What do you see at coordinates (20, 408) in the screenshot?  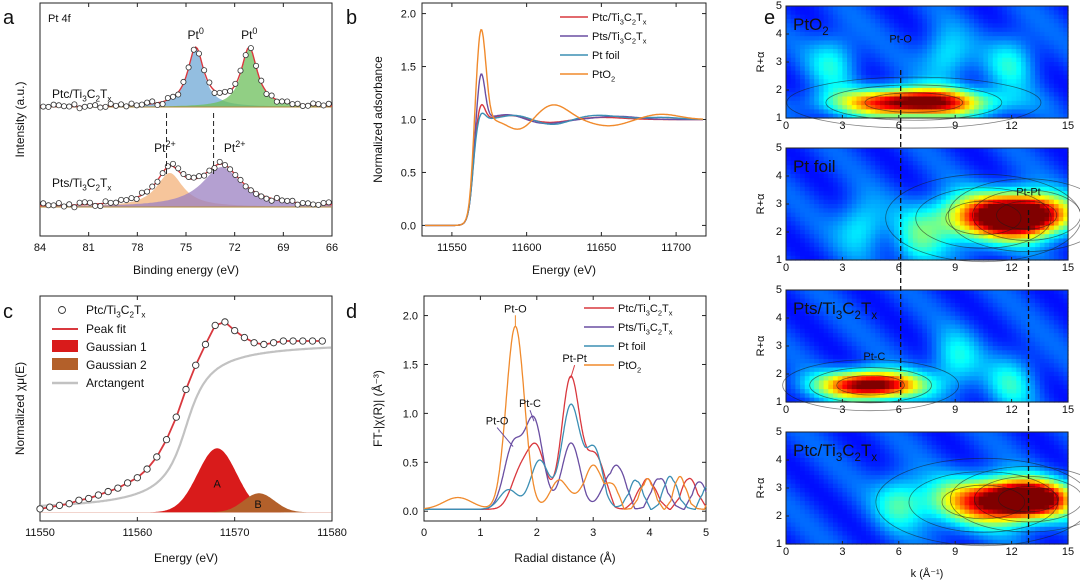 I see `y-axis-label: Normalized χμ(E)` at bounding box center [20, 408].